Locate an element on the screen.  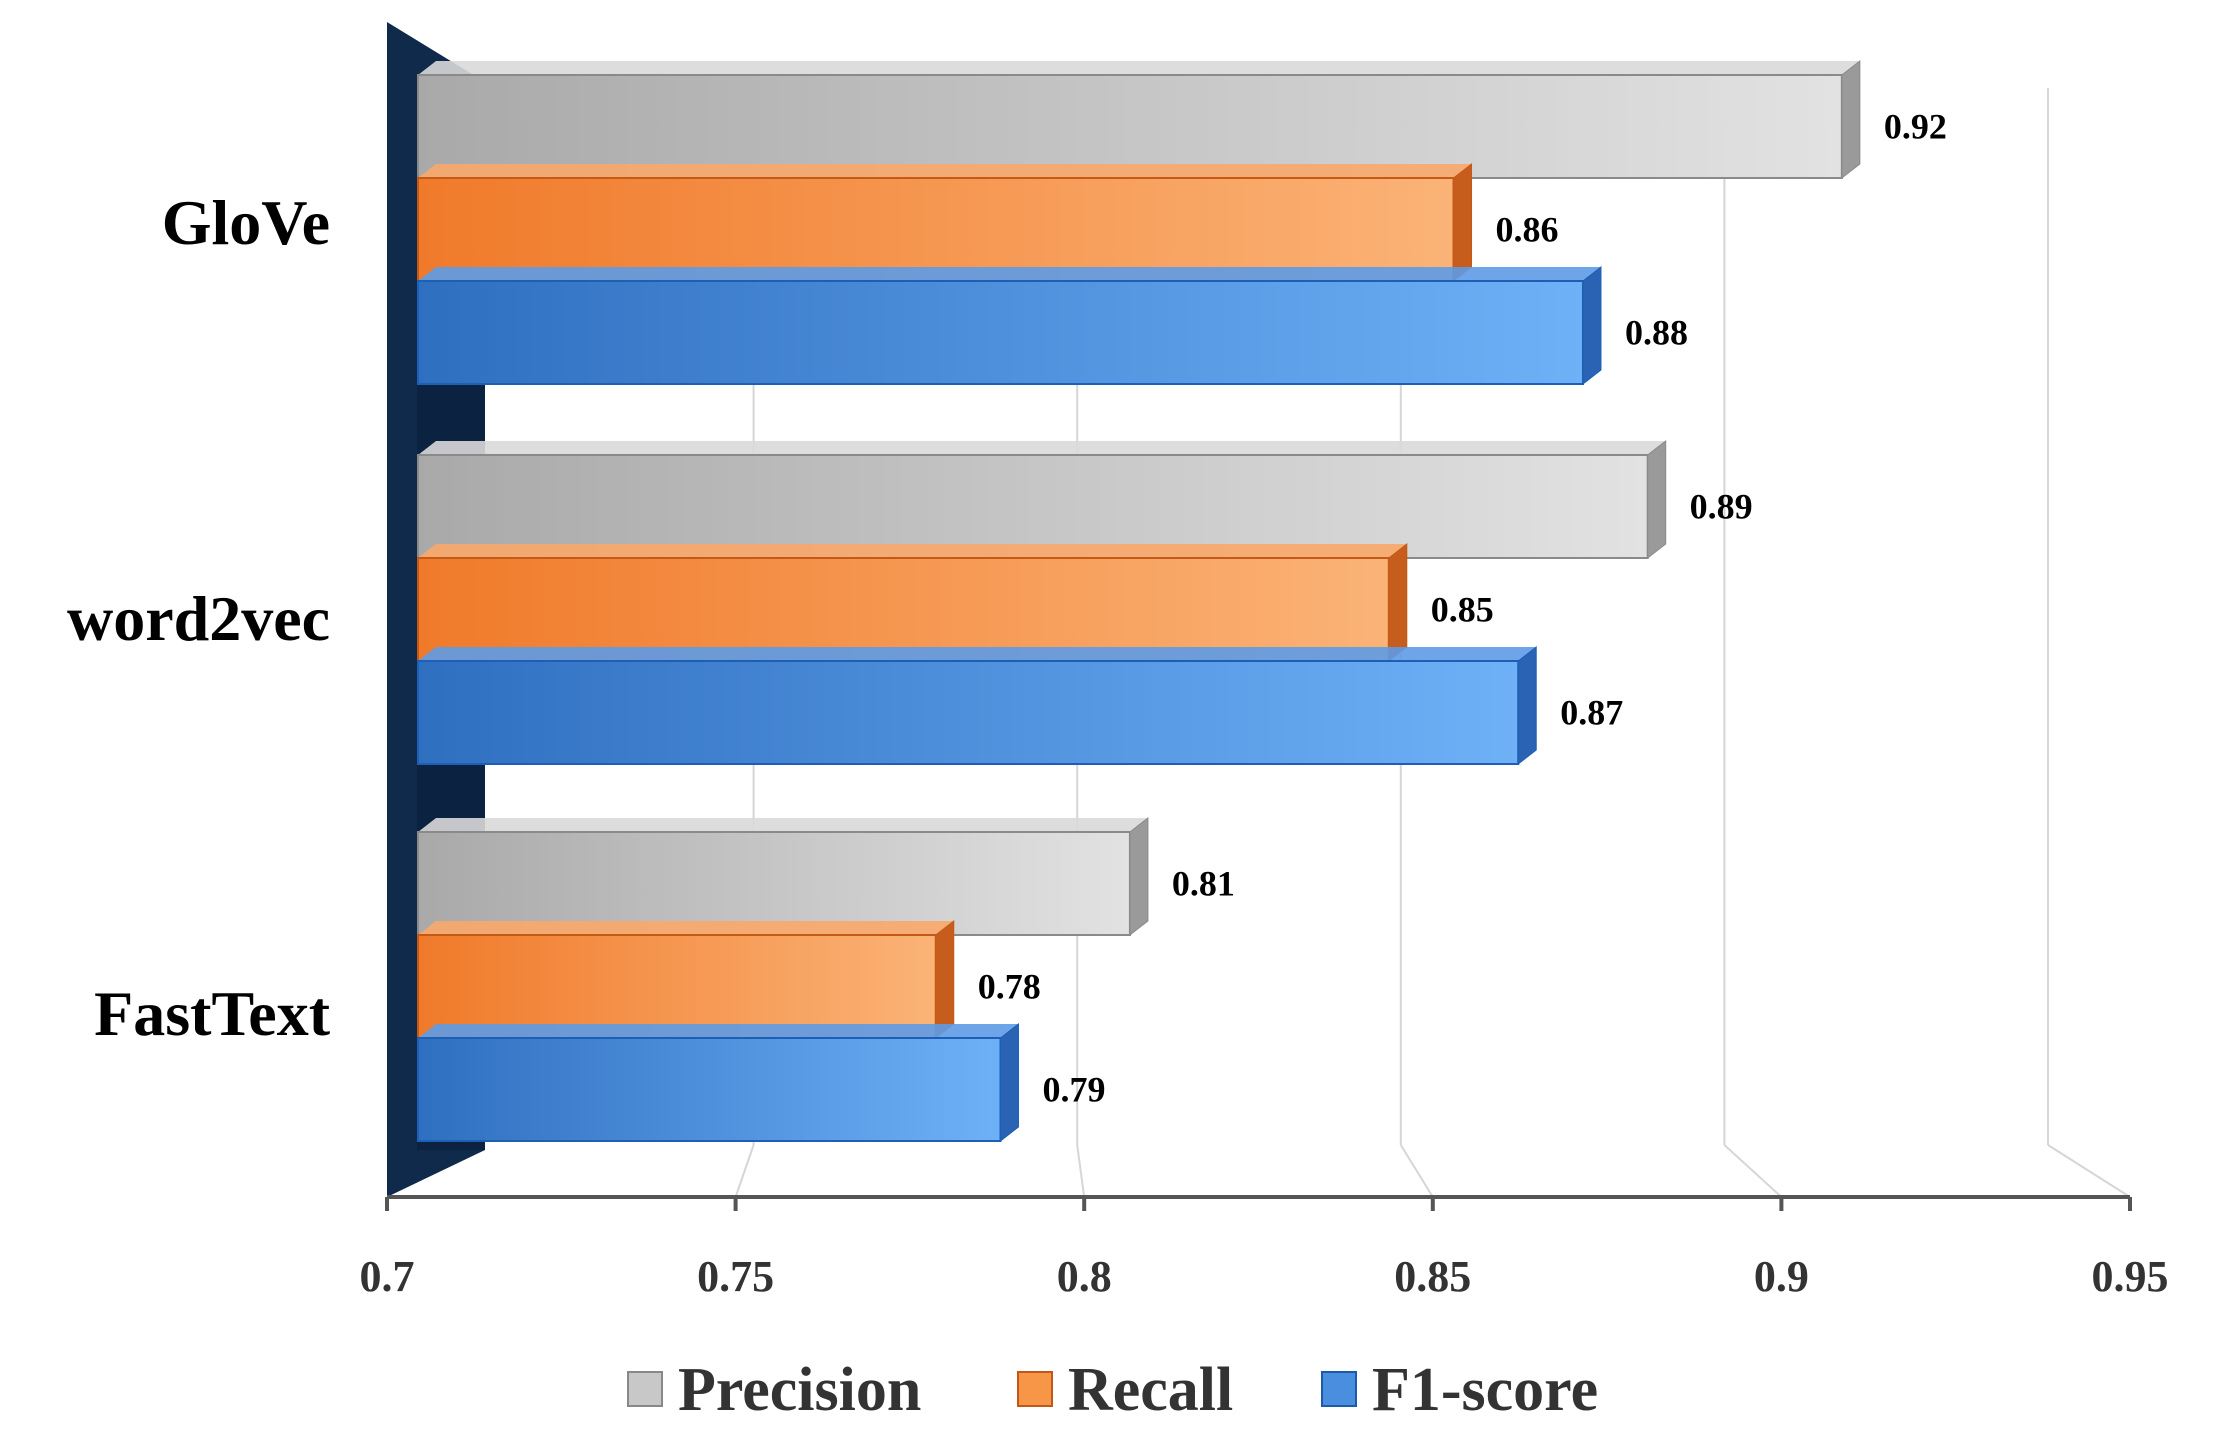
data-label-recall: 0.85 is located at coordinates (1462, 610).